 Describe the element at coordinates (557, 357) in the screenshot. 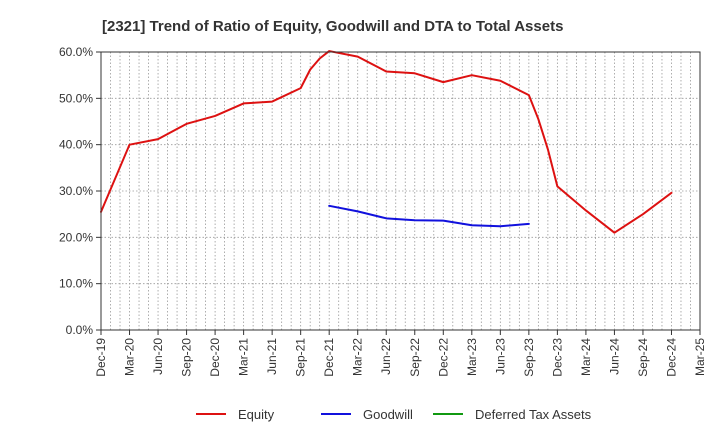

I see `x-tick-label: Dec-23` at that location.